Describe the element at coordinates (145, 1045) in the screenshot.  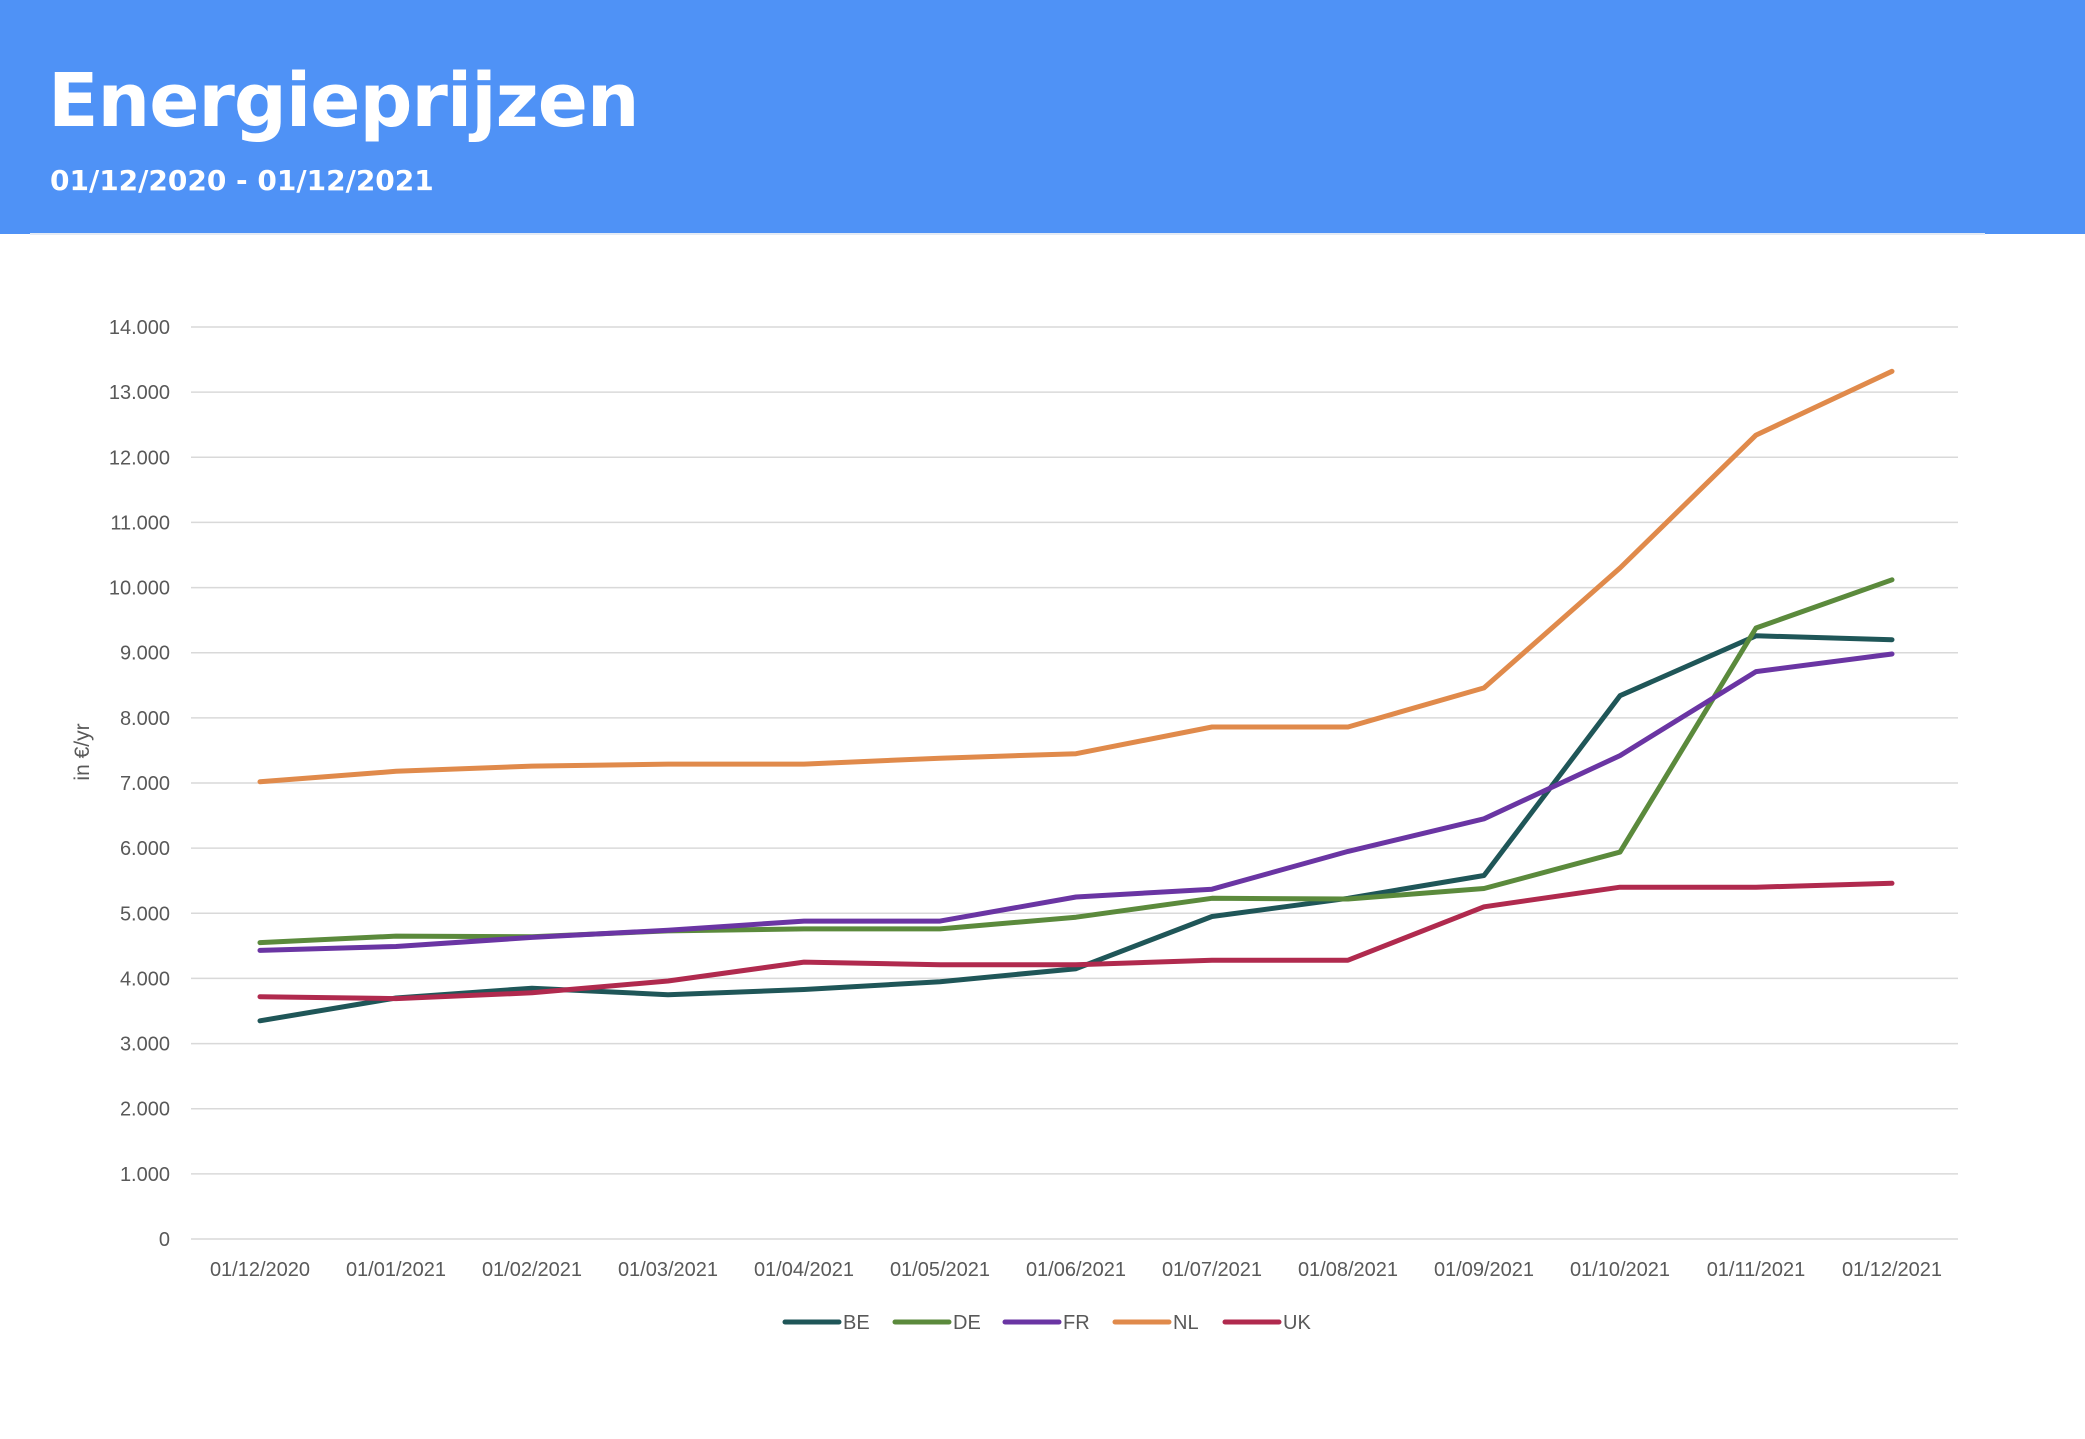
I see `y-tick-label: 3.000` at that location.